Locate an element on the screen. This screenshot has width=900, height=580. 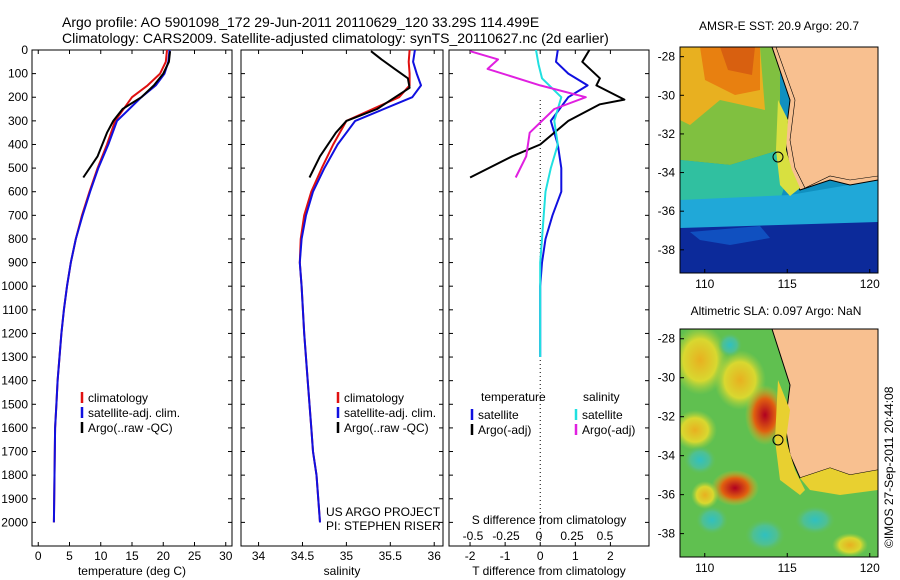
y-tick-label: 400 is located at coordinates (18, 144).